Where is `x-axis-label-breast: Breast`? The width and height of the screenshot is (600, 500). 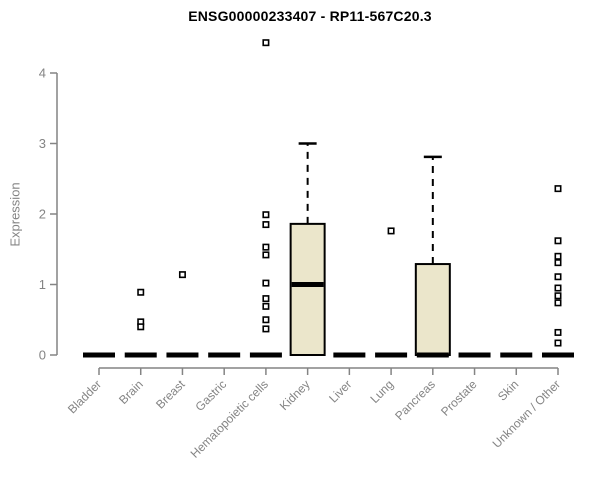
x-axis-label-breast: Breast is located at coordinates (170, 394).